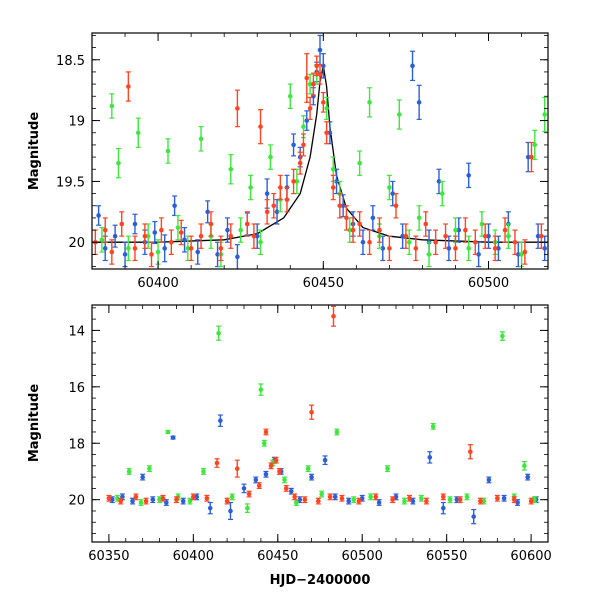 Image resolution: width=600 pixels, height=600 pixels. Describe the element at coordinates (277, 556) in the screenshot. I see `bottom-x-tick-label: 60450` at that location.